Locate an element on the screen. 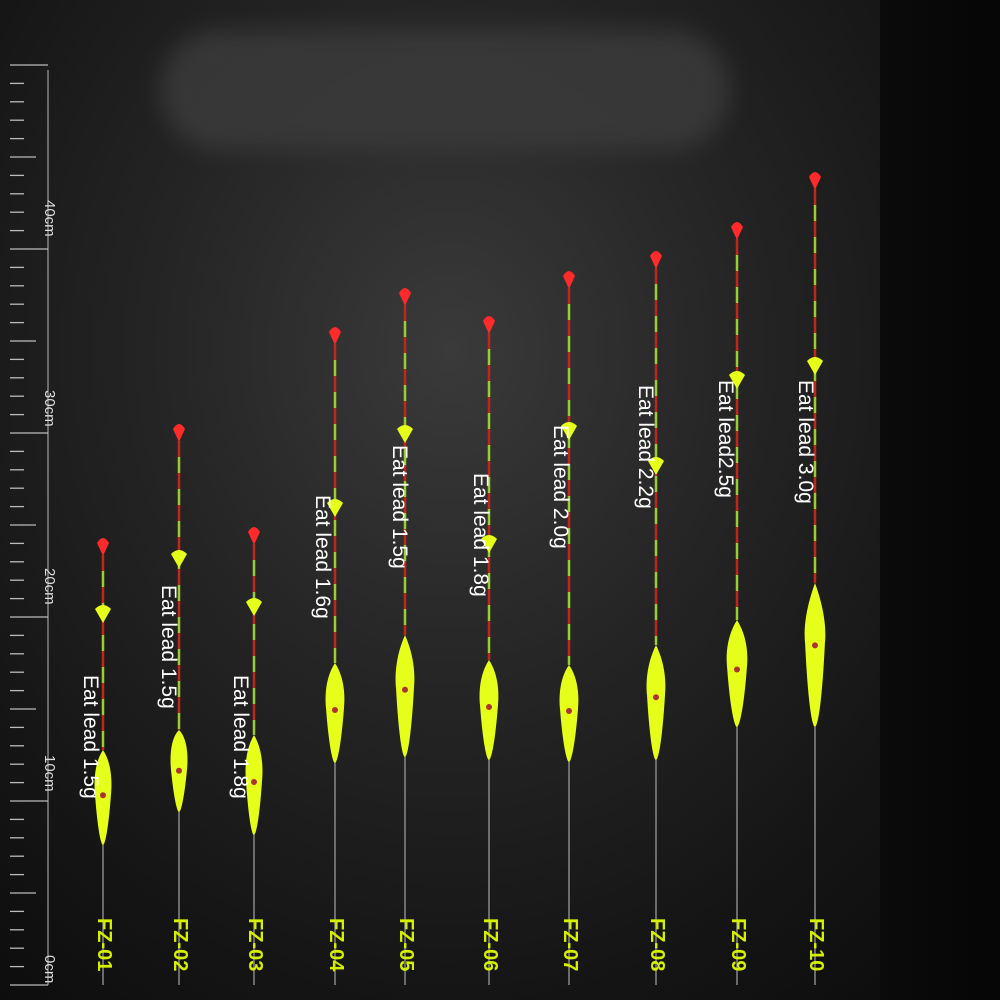  ruler-label-30: 30cm is located at coordinates (49, 408).